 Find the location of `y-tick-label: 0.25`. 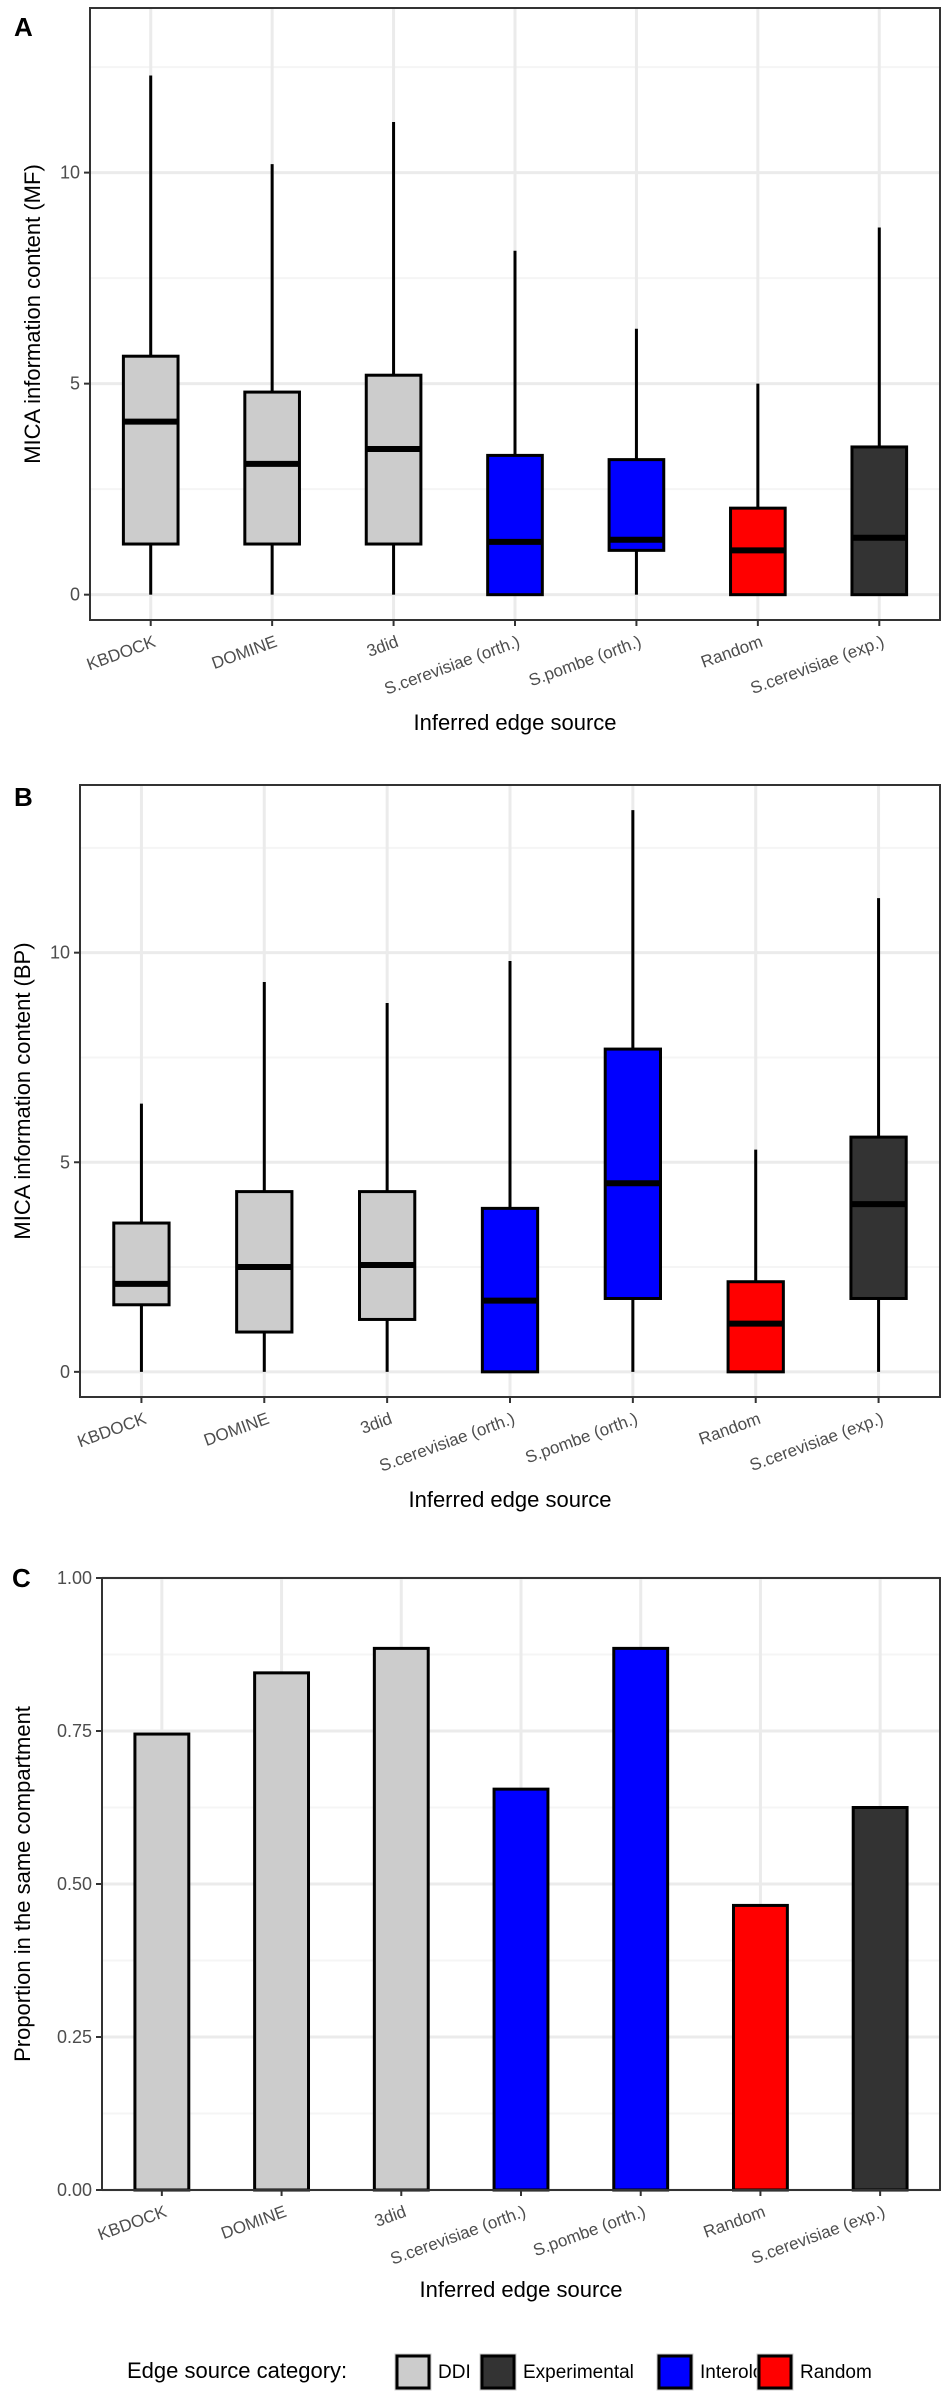

y-tick-label: 0.25 is located at coordinates (74, 2037).